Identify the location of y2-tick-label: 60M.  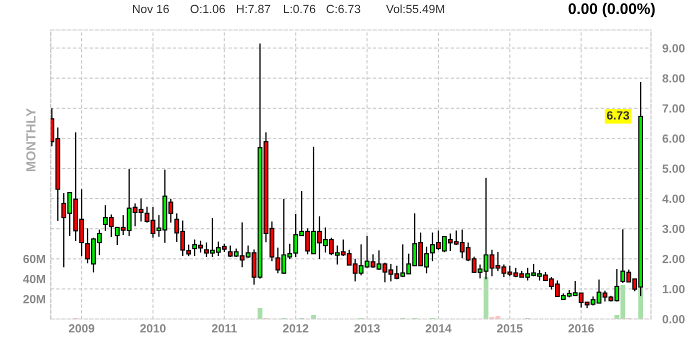
(34, 259).